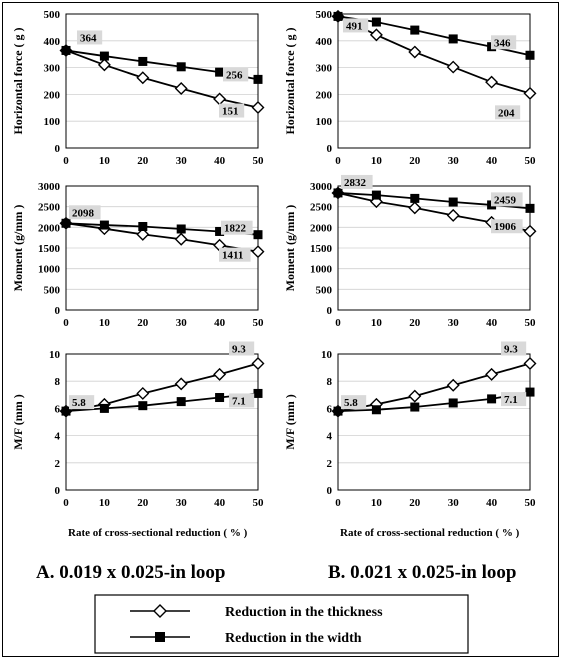  Describe the element at coordinates (88, 38) in the screenshot. I see `data-label: 364` at that location.